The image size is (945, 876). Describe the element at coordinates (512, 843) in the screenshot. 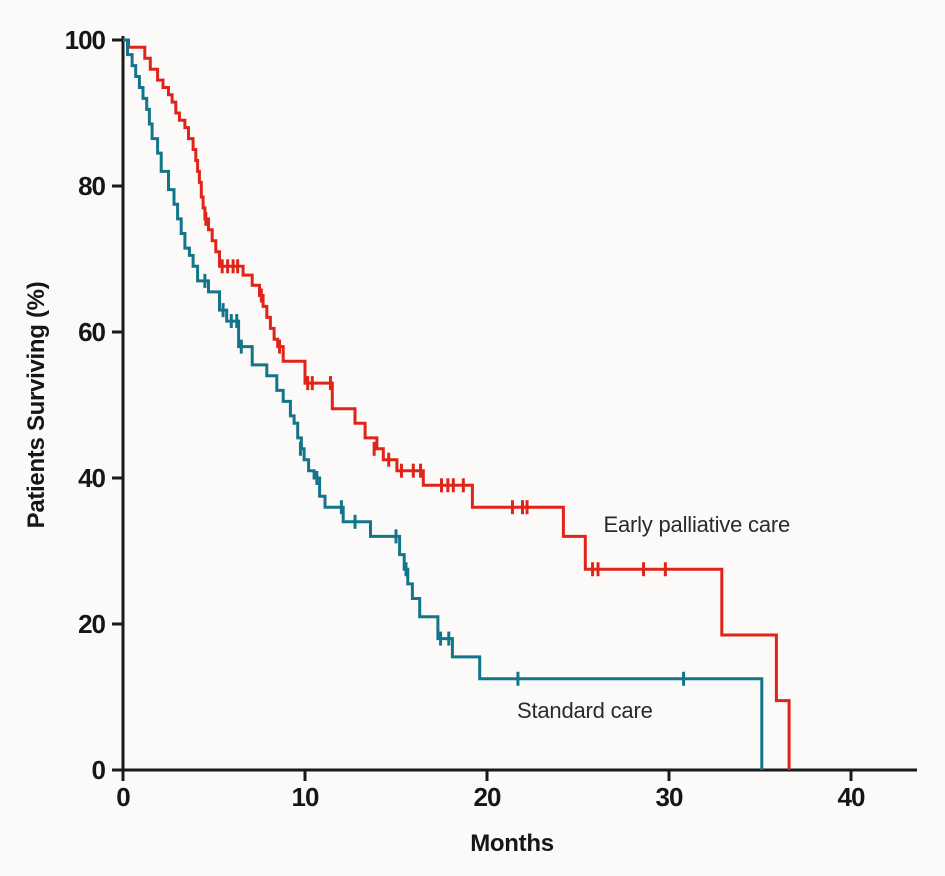

I see `x-axis-title: Months` at that location.